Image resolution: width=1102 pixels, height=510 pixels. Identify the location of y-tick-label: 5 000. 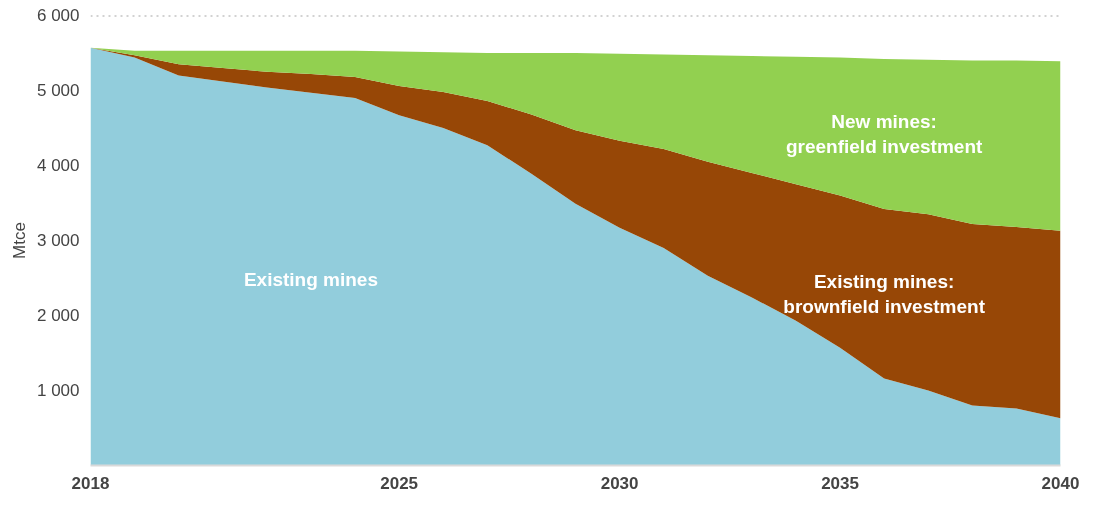
(58, 90).